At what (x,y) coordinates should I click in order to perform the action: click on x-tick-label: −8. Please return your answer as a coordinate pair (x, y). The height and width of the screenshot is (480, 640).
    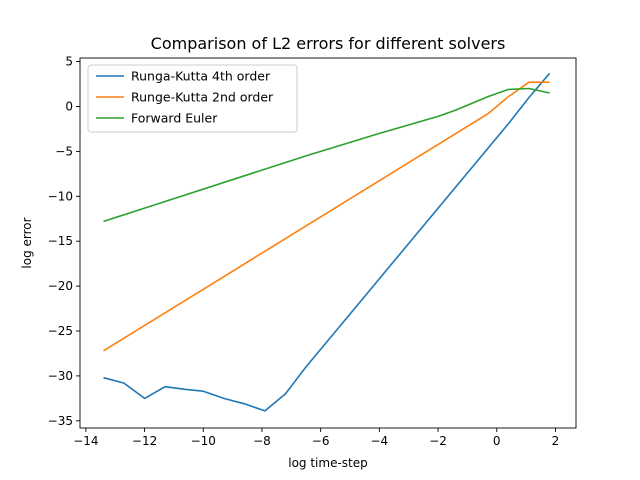
    Looking at the image, I should click on (262, 441).